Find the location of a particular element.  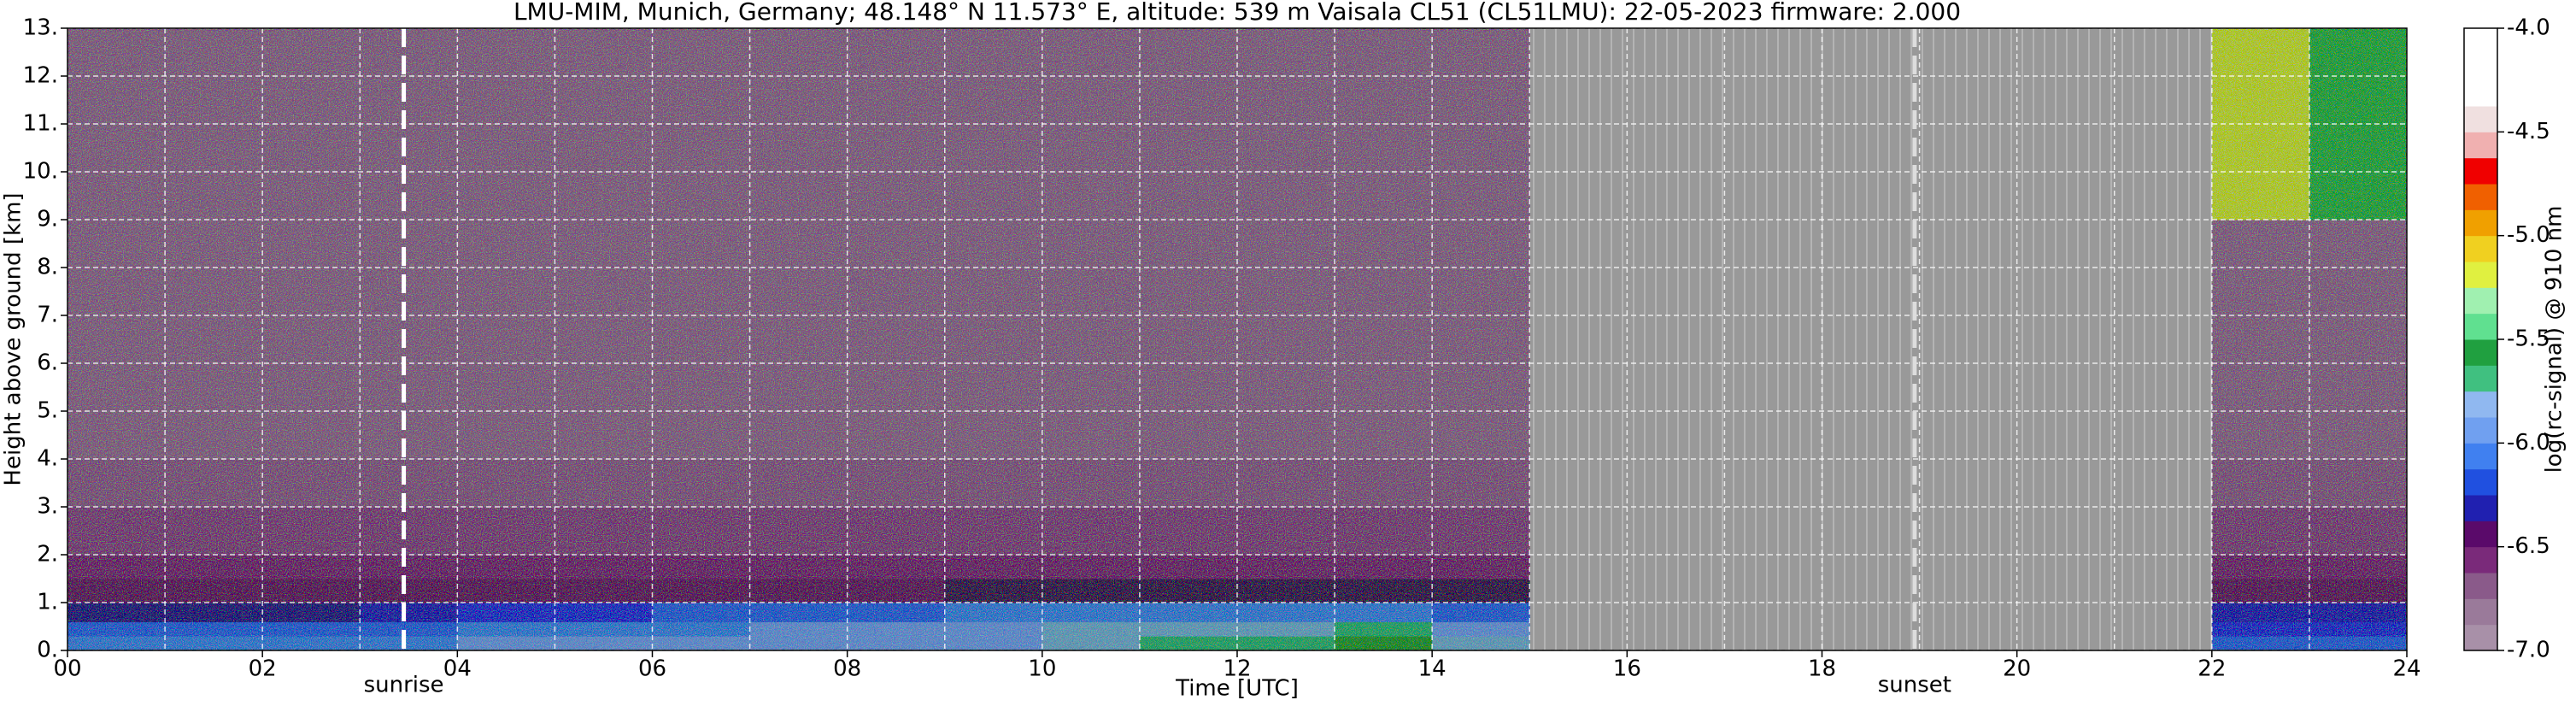

x-tick-label: 02 is located at coordinates (263, 669).